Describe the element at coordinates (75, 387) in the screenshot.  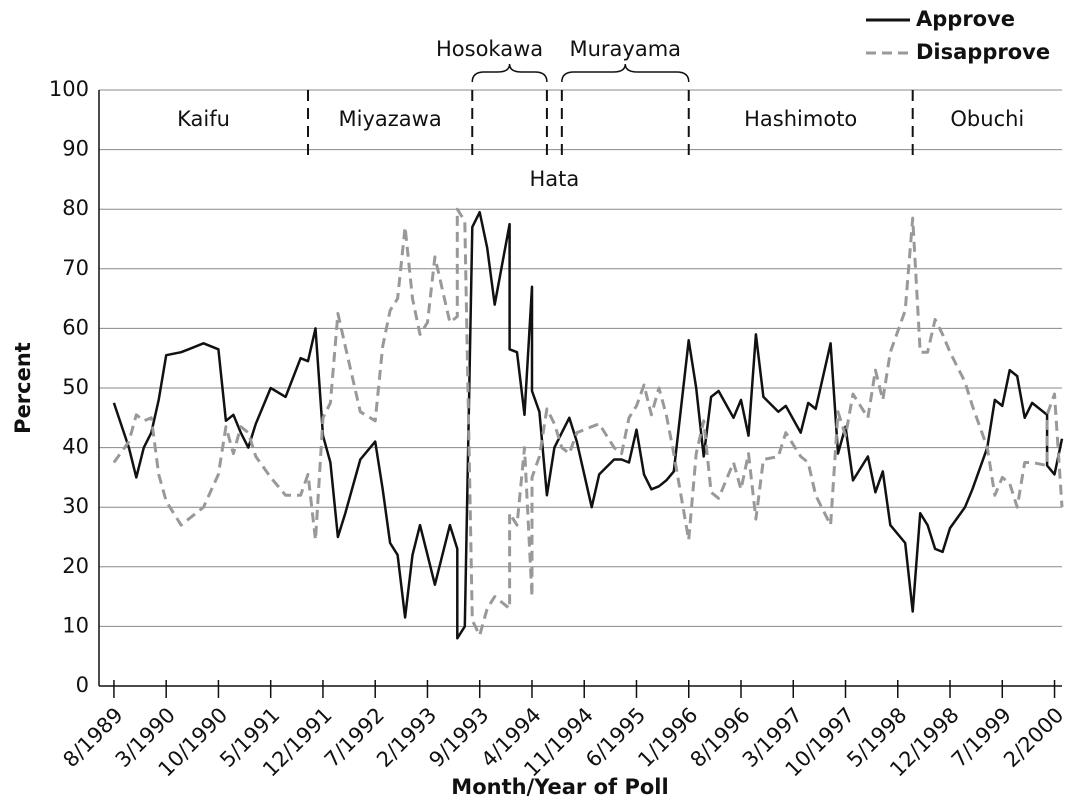
I see `y-tick-label: 50` at that location.